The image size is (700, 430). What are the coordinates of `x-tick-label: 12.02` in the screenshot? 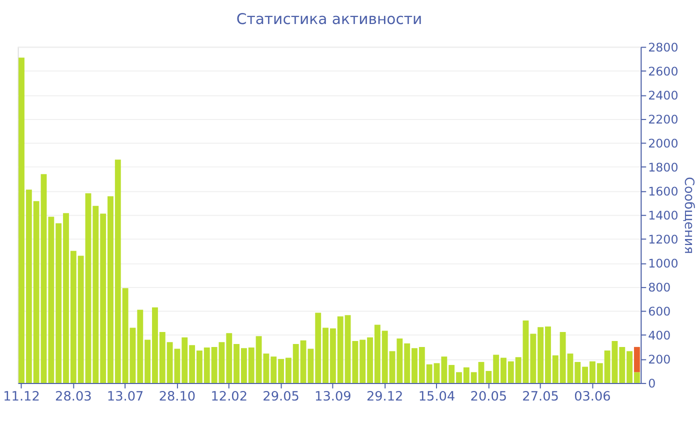 It's located at (229, 396).